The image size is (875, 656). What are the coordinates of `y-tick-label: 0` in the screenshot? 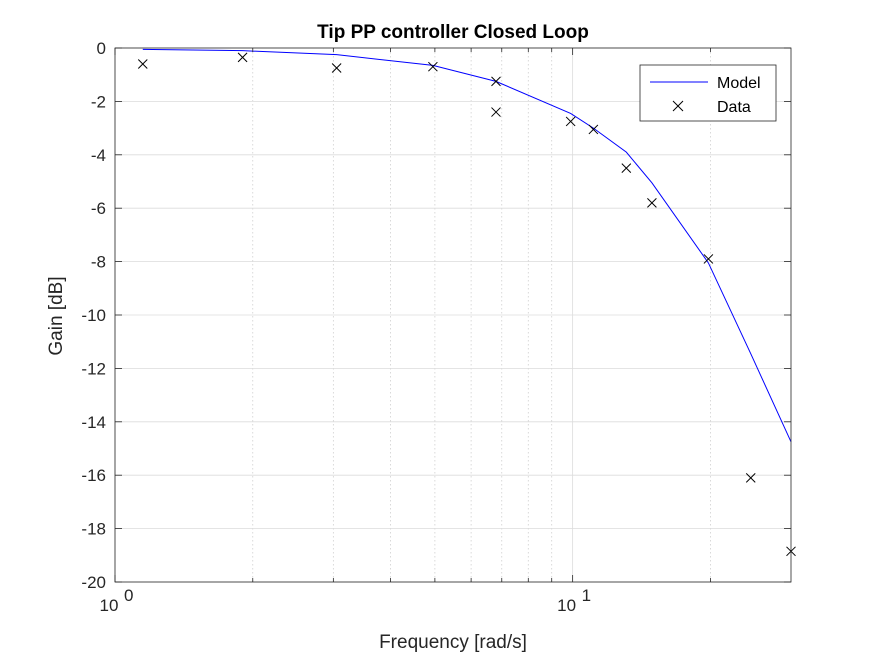 It's located at (101, 48).